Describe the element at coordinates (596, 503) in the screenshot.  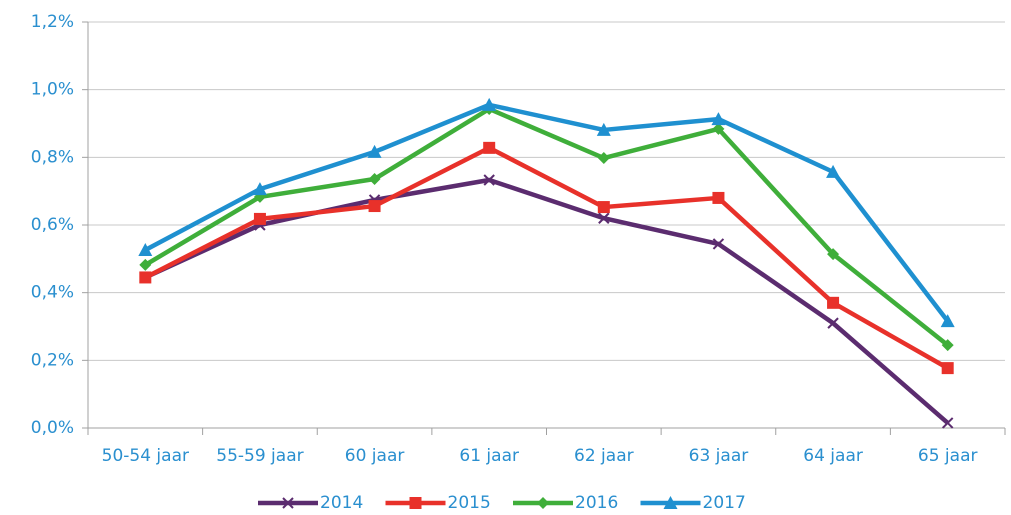
I see `legend-label: 2016` at that location.